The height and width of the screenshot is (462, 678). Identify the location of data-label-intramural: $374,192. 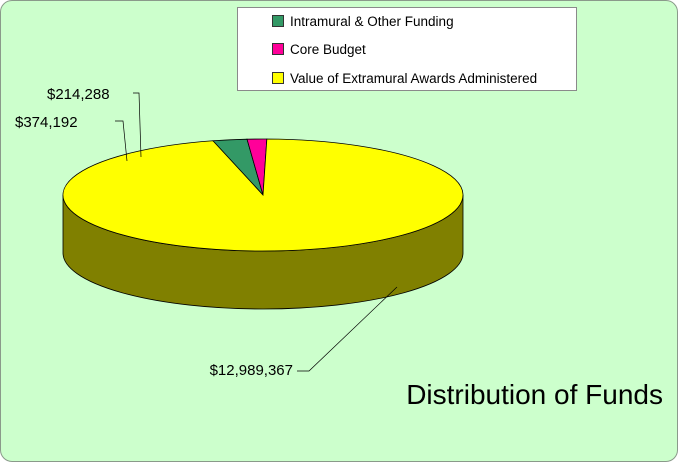
(46, 122).